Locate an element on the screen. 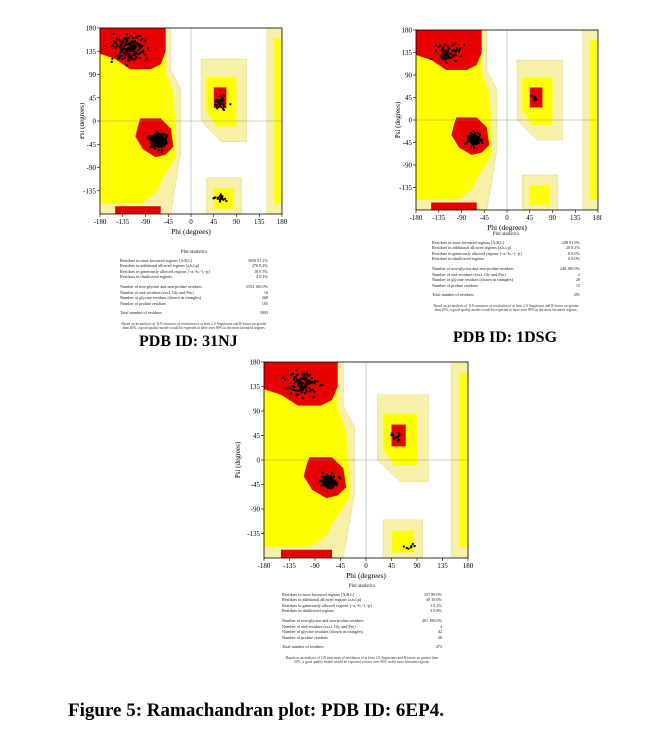  y-tick-label: 0 is located at coordinates (95, 122).